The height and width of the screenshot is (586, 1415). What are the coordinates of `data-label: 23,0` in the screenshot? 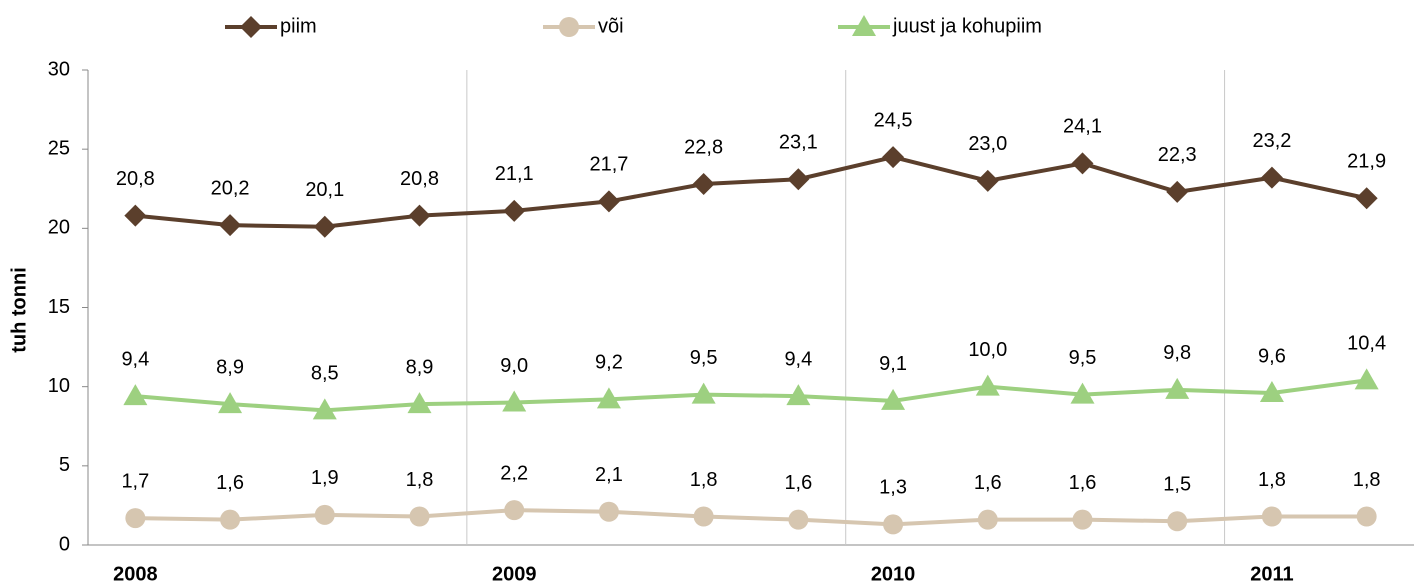 It's located at (987, 144).